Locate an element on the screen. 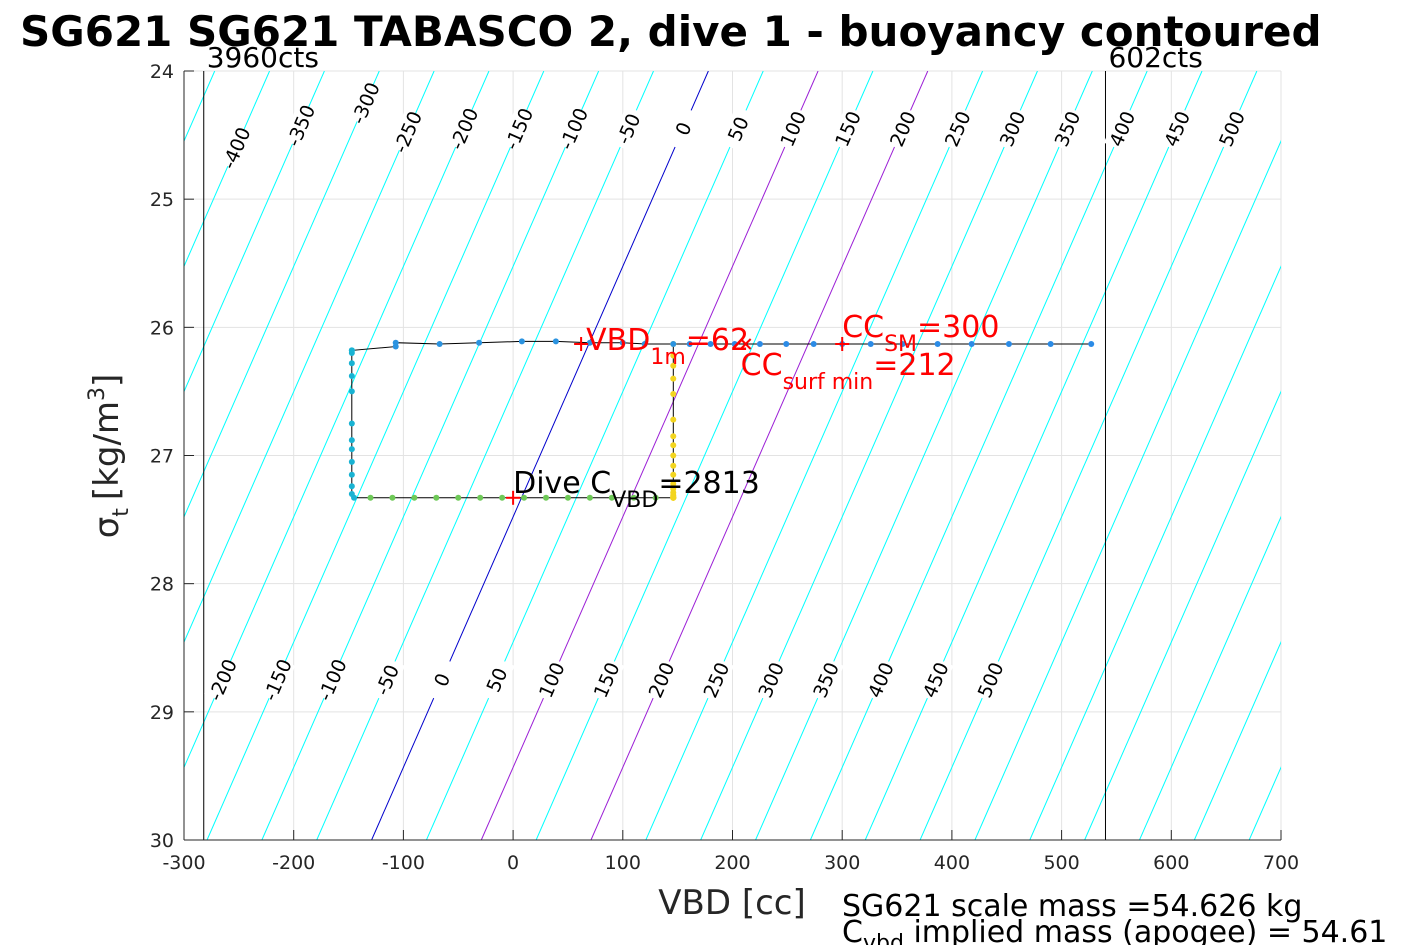 This screenshot has width=1417, height=945. y-tick-label: 26 is located at coordinates (162, 328).